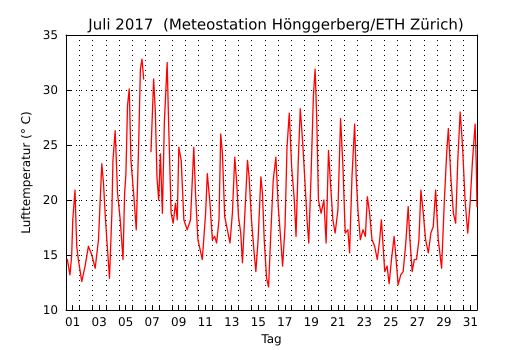 The width and height of the screenshot is (530, 350). Describe the element at coordinates (205, 322) in the screenshot. I see `x-tick-label: 11` at that location.